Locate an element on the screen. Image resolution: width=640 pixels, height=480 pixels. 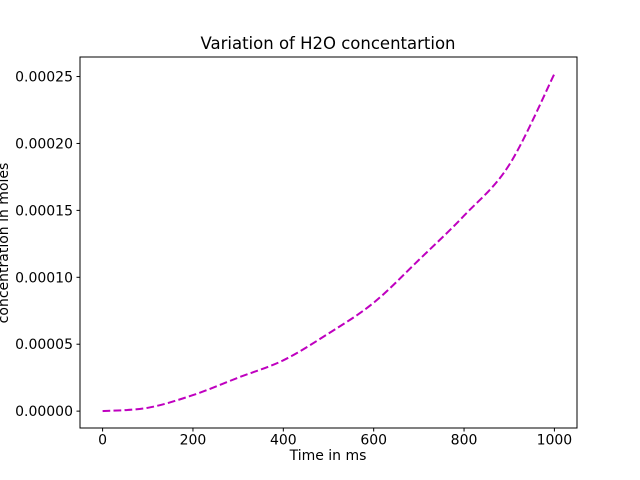
y-tick-label: 0.00025 is located at coordinates (44, 78).